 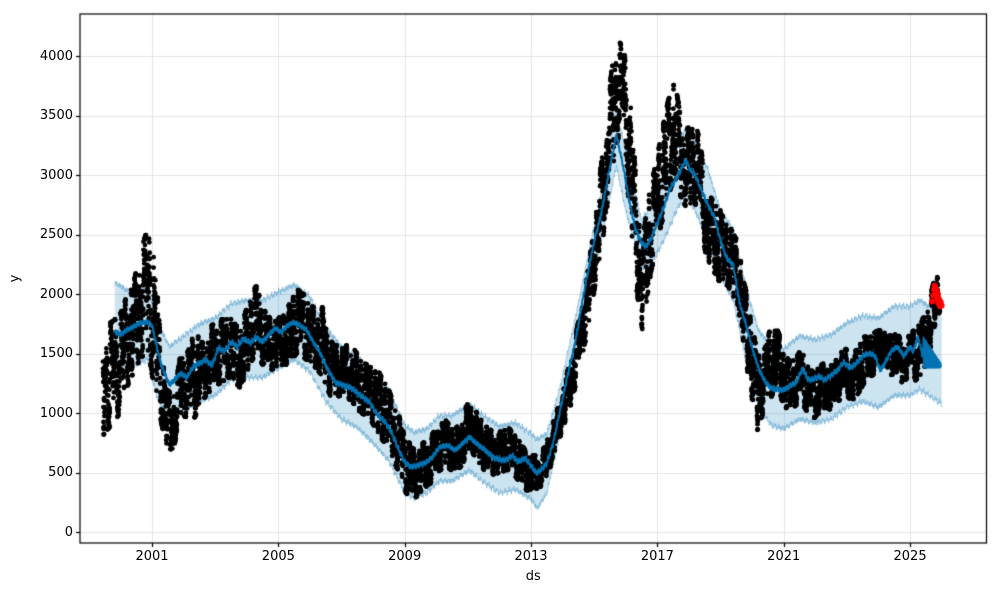 What do you see at coordinates (152, 556) in the screenshot?
I see `x-axis-tick-label: 2001` at bounding box center [152, 556].